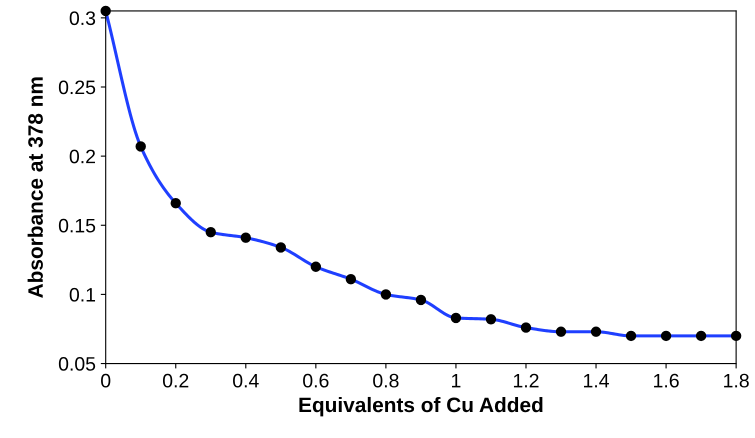  I want to click on y-axis-title: Absorbance at 378 nm, so click(35, 187).